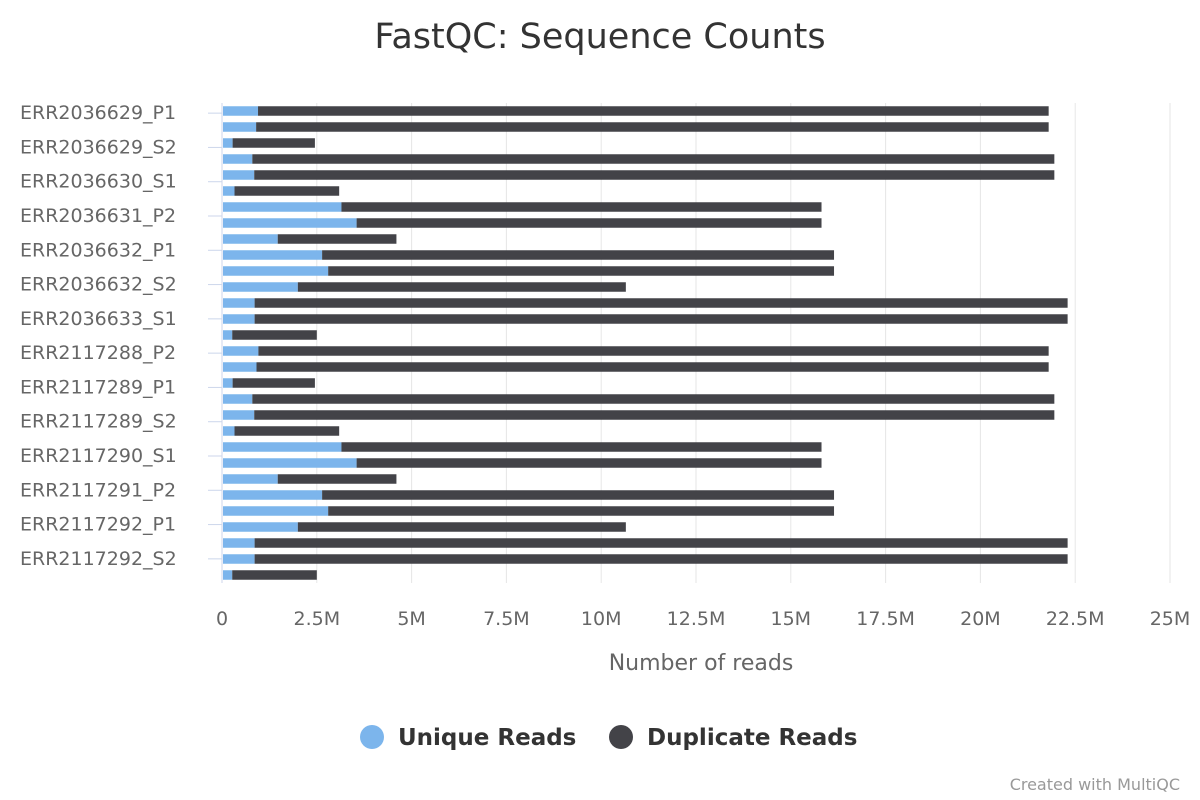 This screenshot has height=800, width=1200. Describe the element at coordinates (98, 525) in the screenshot. I see `category-label: ERR2117292_P1` at that location.